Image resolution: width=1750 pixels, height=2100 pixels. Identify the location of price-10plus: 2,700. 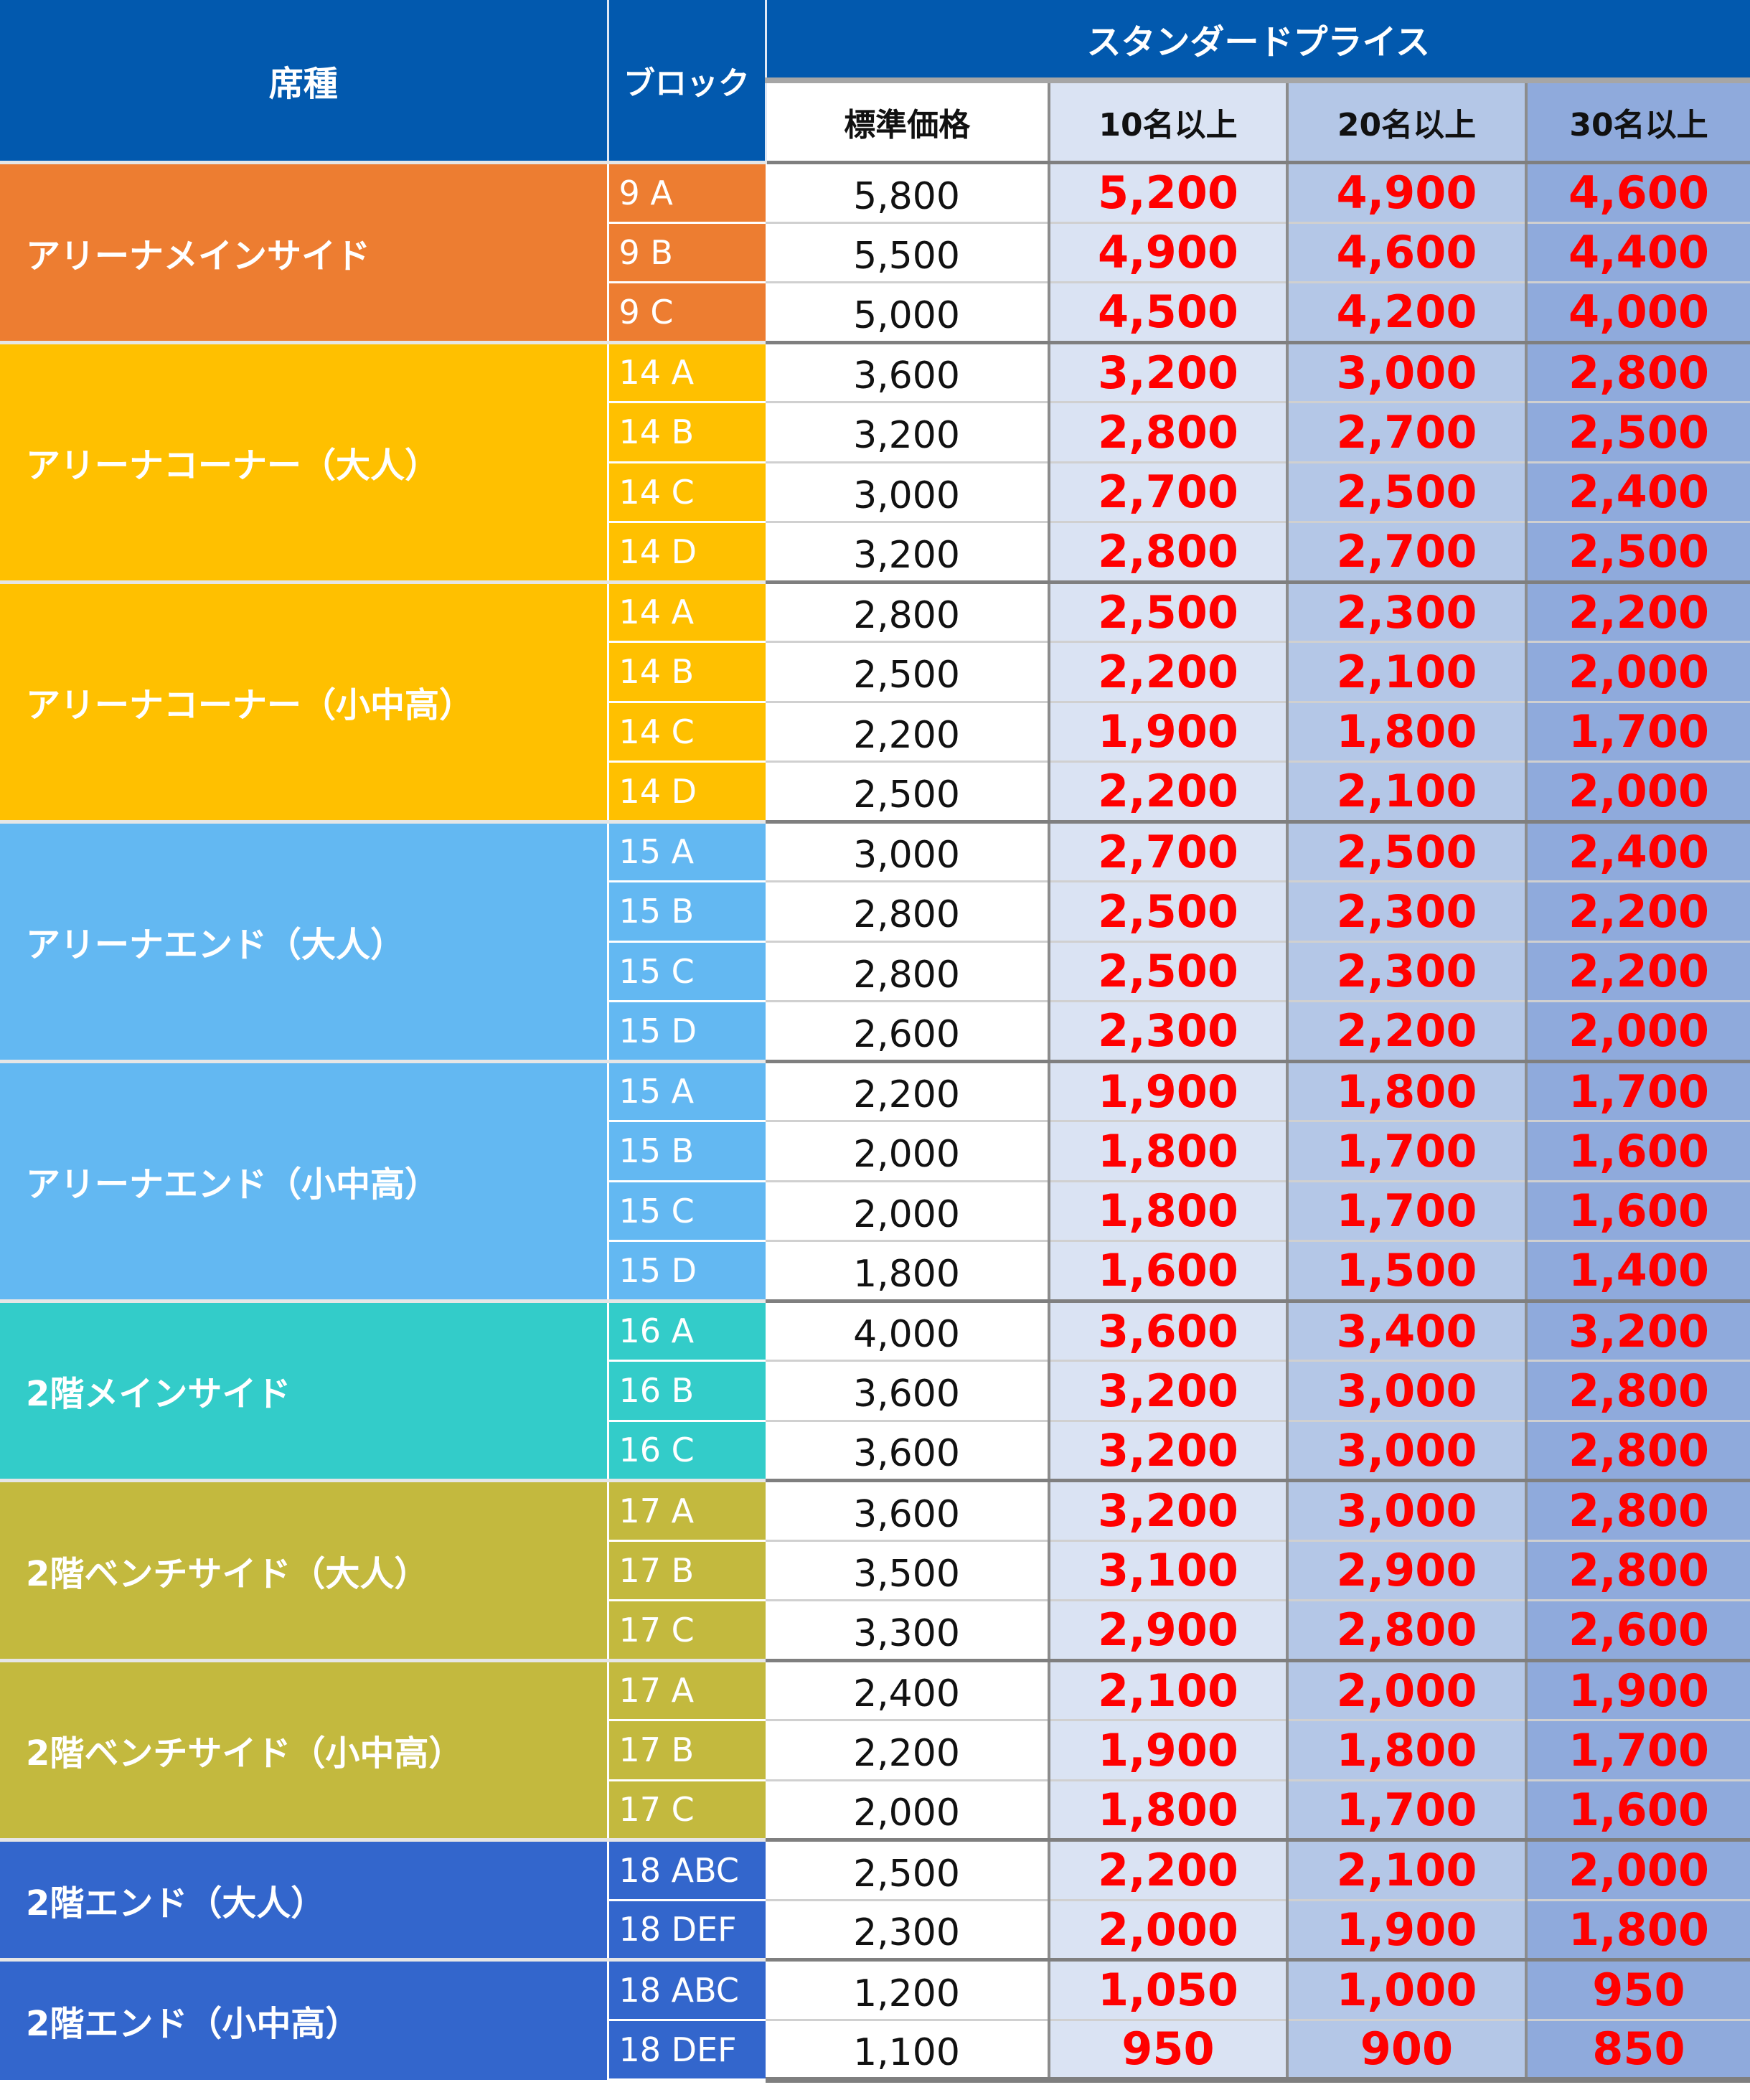
(1169, 493).